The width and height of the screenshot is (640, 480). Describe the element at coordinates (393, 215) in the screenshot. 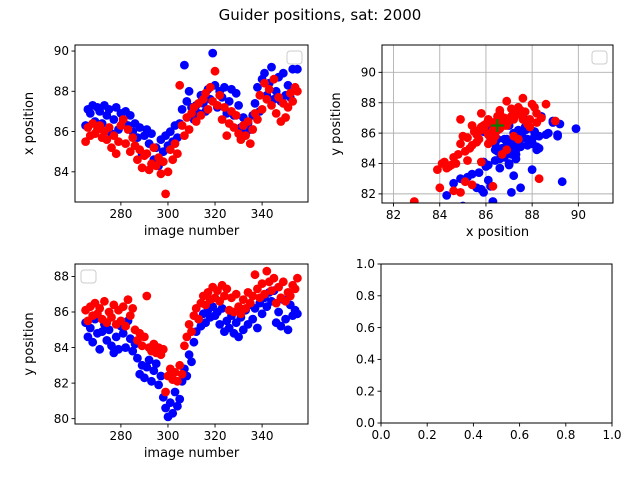

I see `x-tick-label: 82` at that location.